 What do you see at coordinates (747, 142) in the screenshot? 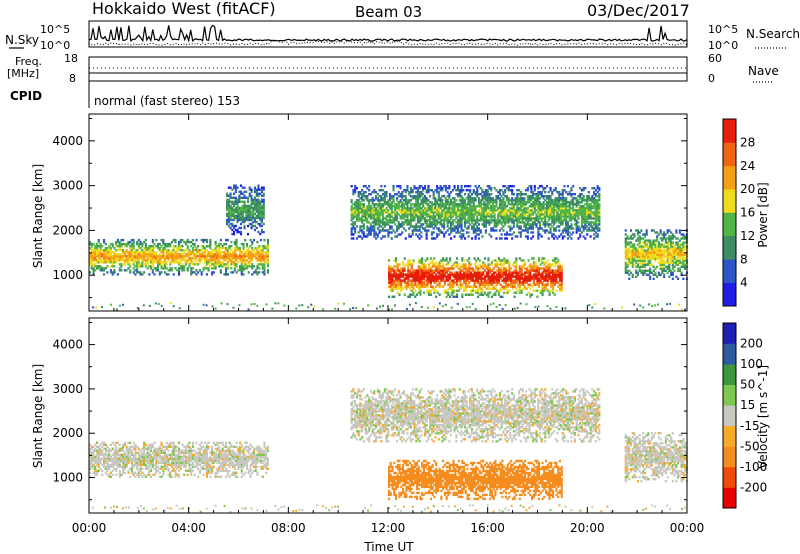
I see `power-colorbar-tick: 28` at bounding box center [747, 142].